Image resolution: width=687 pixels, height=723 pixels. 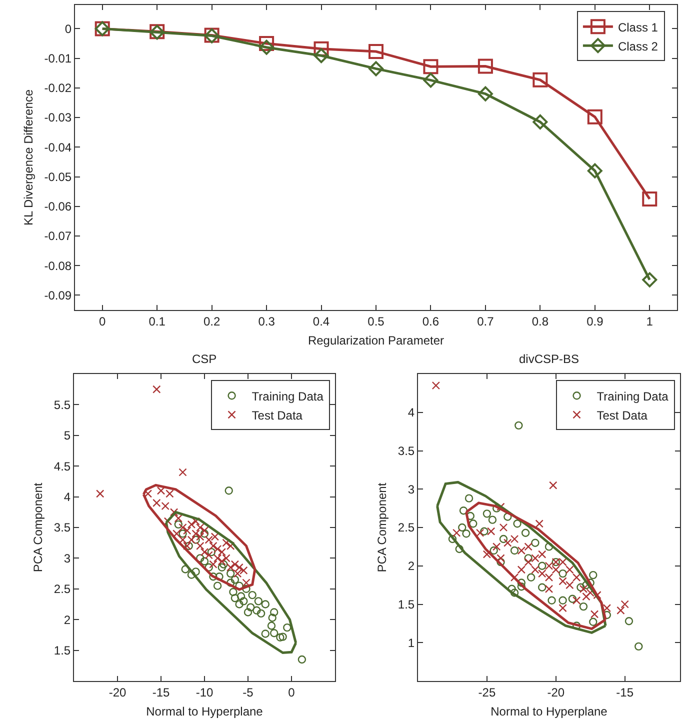 I want to click on x-tick-label: 0.1, so click(x=157, y=321).